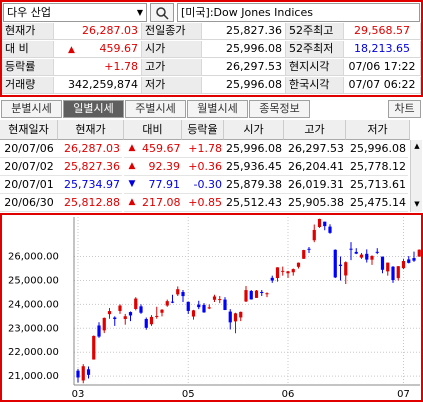 The width and height of the screenshot is (423, 402). I want to click on quote-value: 18,213.65, so click(382, 49).